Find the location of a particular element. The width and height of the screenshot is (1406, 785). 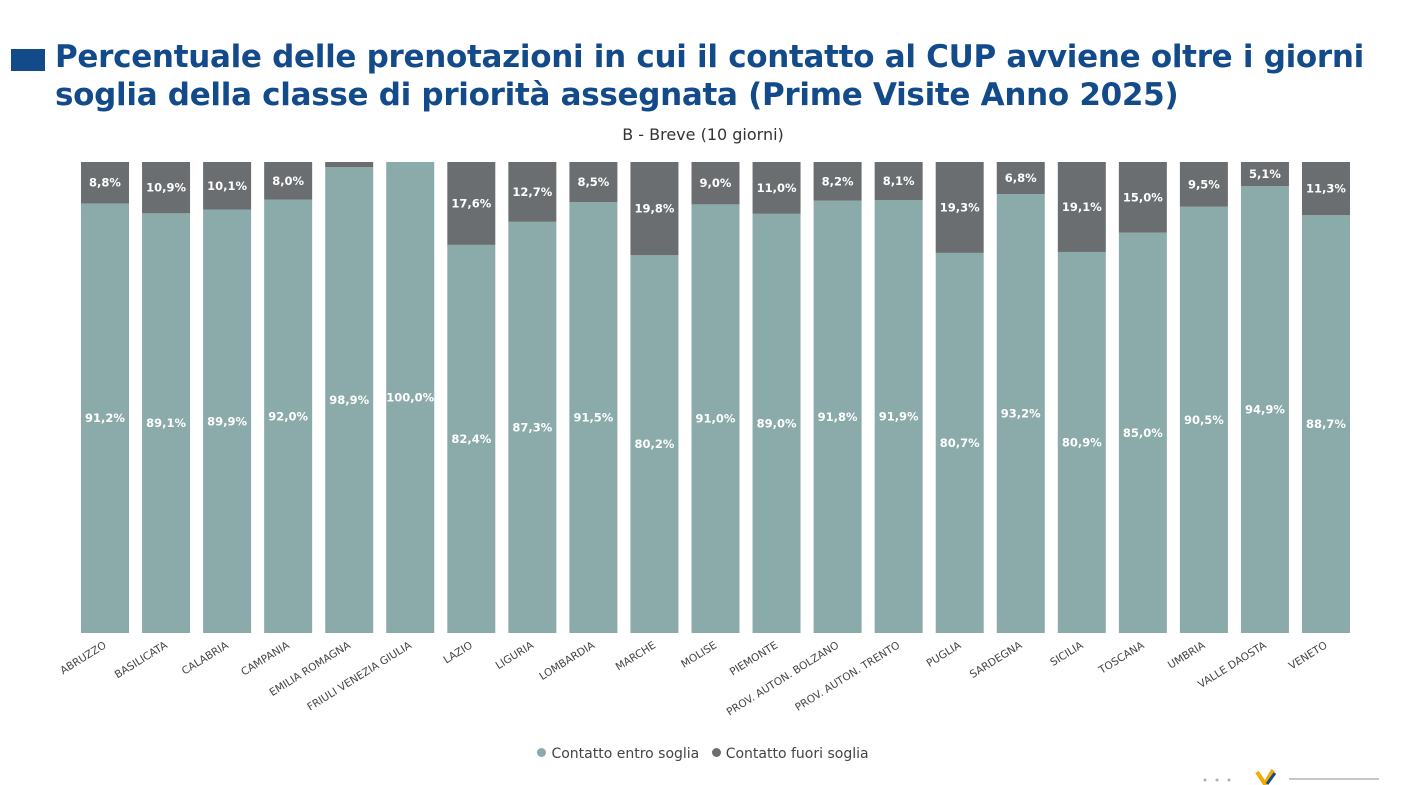

label-fuori-lombardia: 8,5% is located at coordinates (593, 182).